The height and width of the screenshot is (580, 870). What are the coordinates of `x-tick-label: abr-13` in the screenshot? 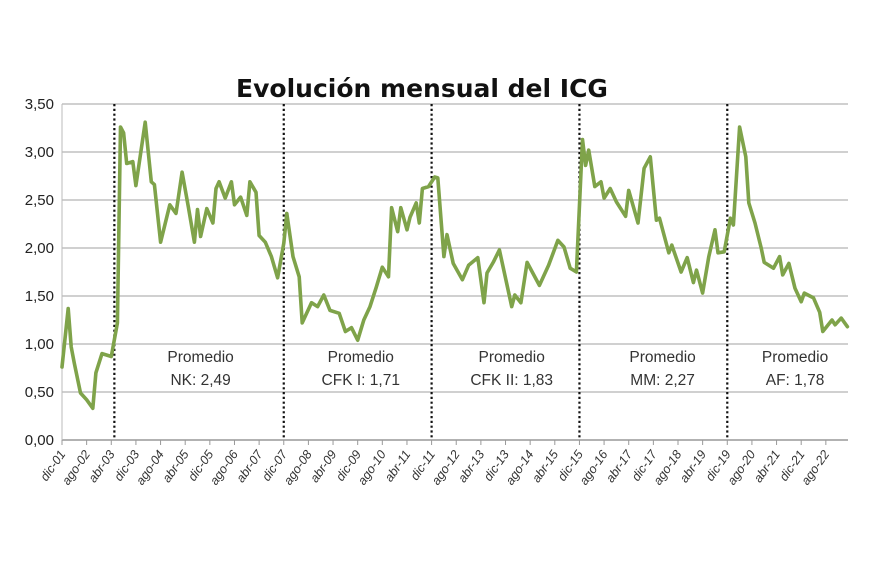 It's located at (471, 466).